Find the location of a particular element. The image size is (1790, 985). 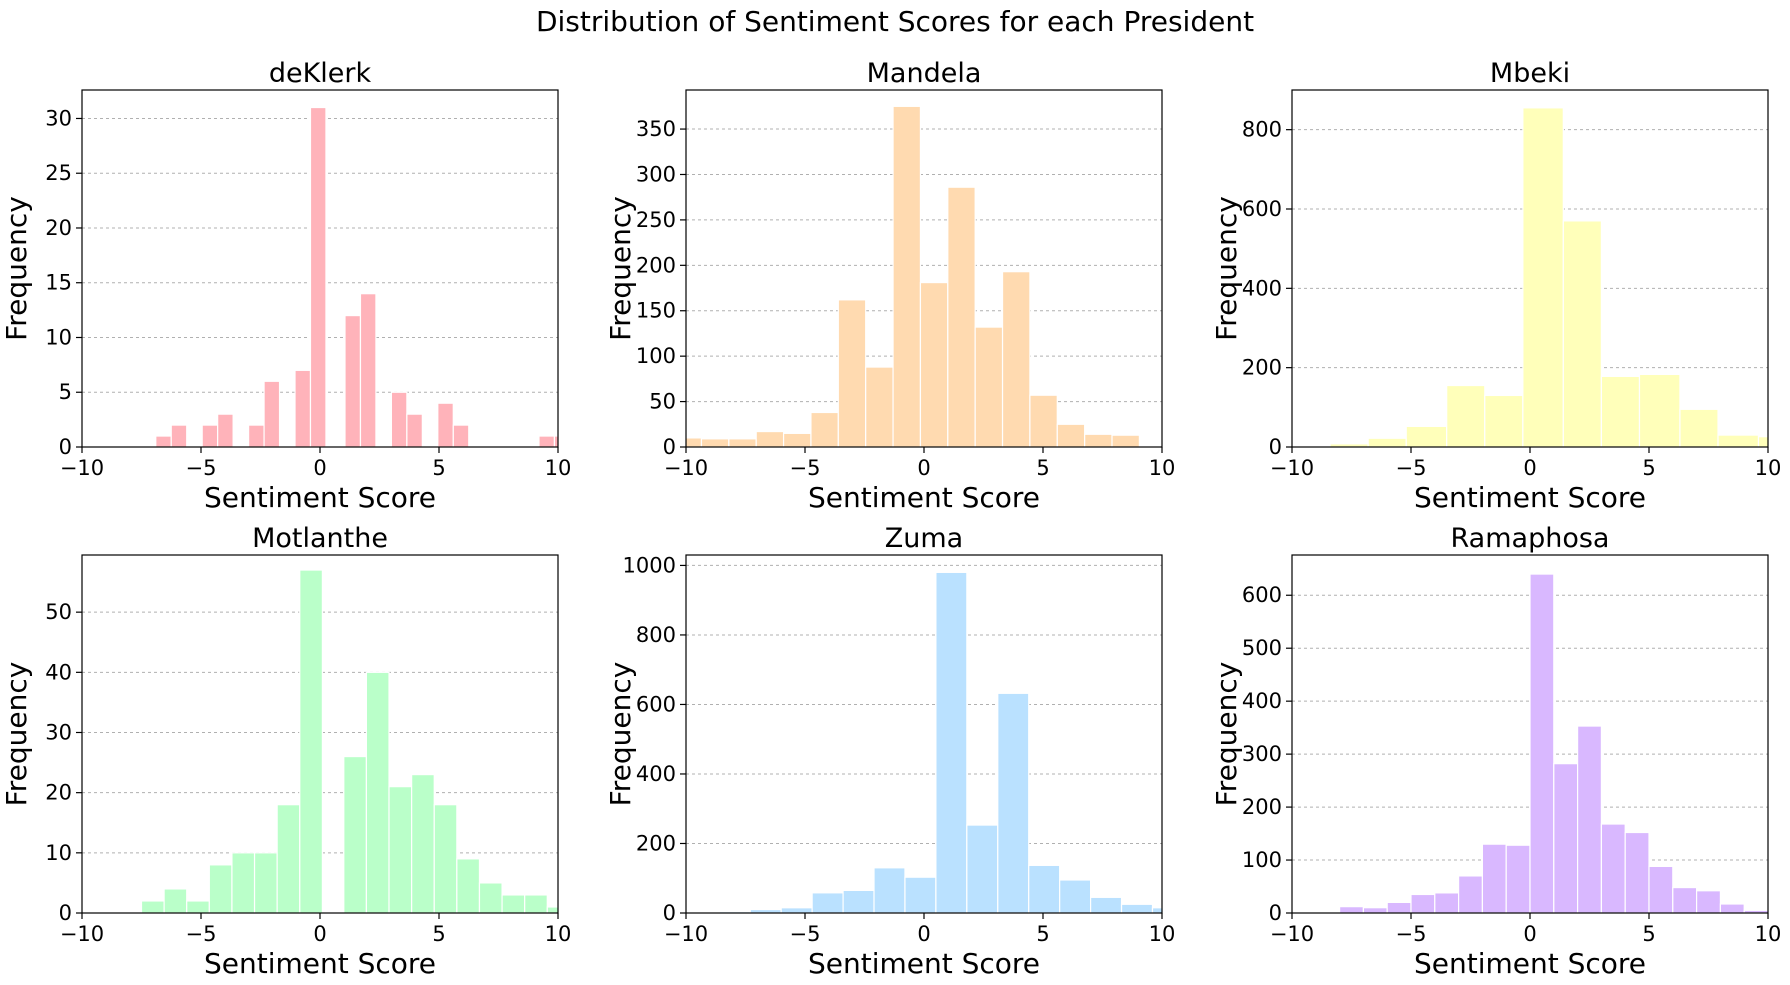

y-tick-label: 15 is located at coordinates (58, 283).